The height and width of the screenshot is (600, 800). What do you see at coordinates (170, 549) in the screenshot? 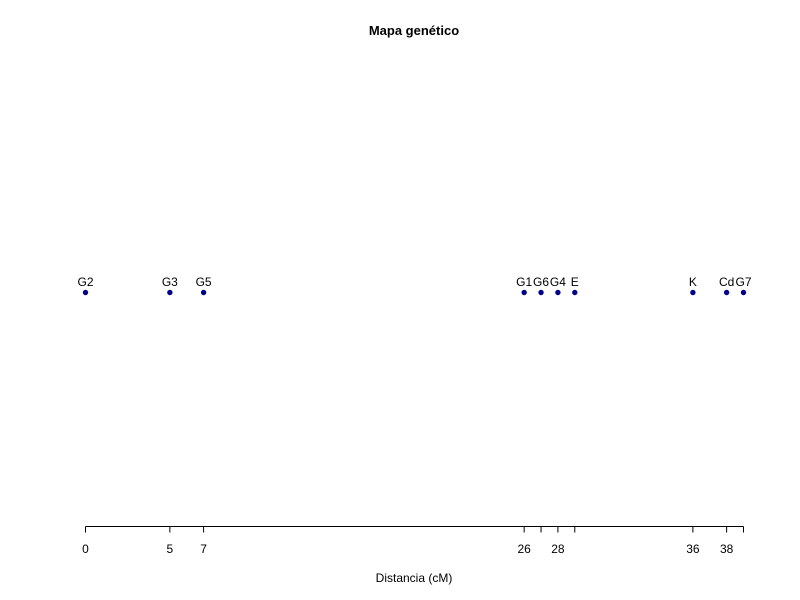
I see `x-tick-label: 5` at bounding box center [170, 549].